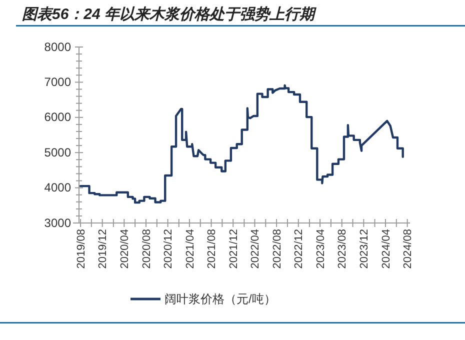 This screenshot has width=465, height=340. What do you see at coordinates (58, 152) in the screenshot?
I see `y-tick-label: 5000` at bounding box center [58, 152].